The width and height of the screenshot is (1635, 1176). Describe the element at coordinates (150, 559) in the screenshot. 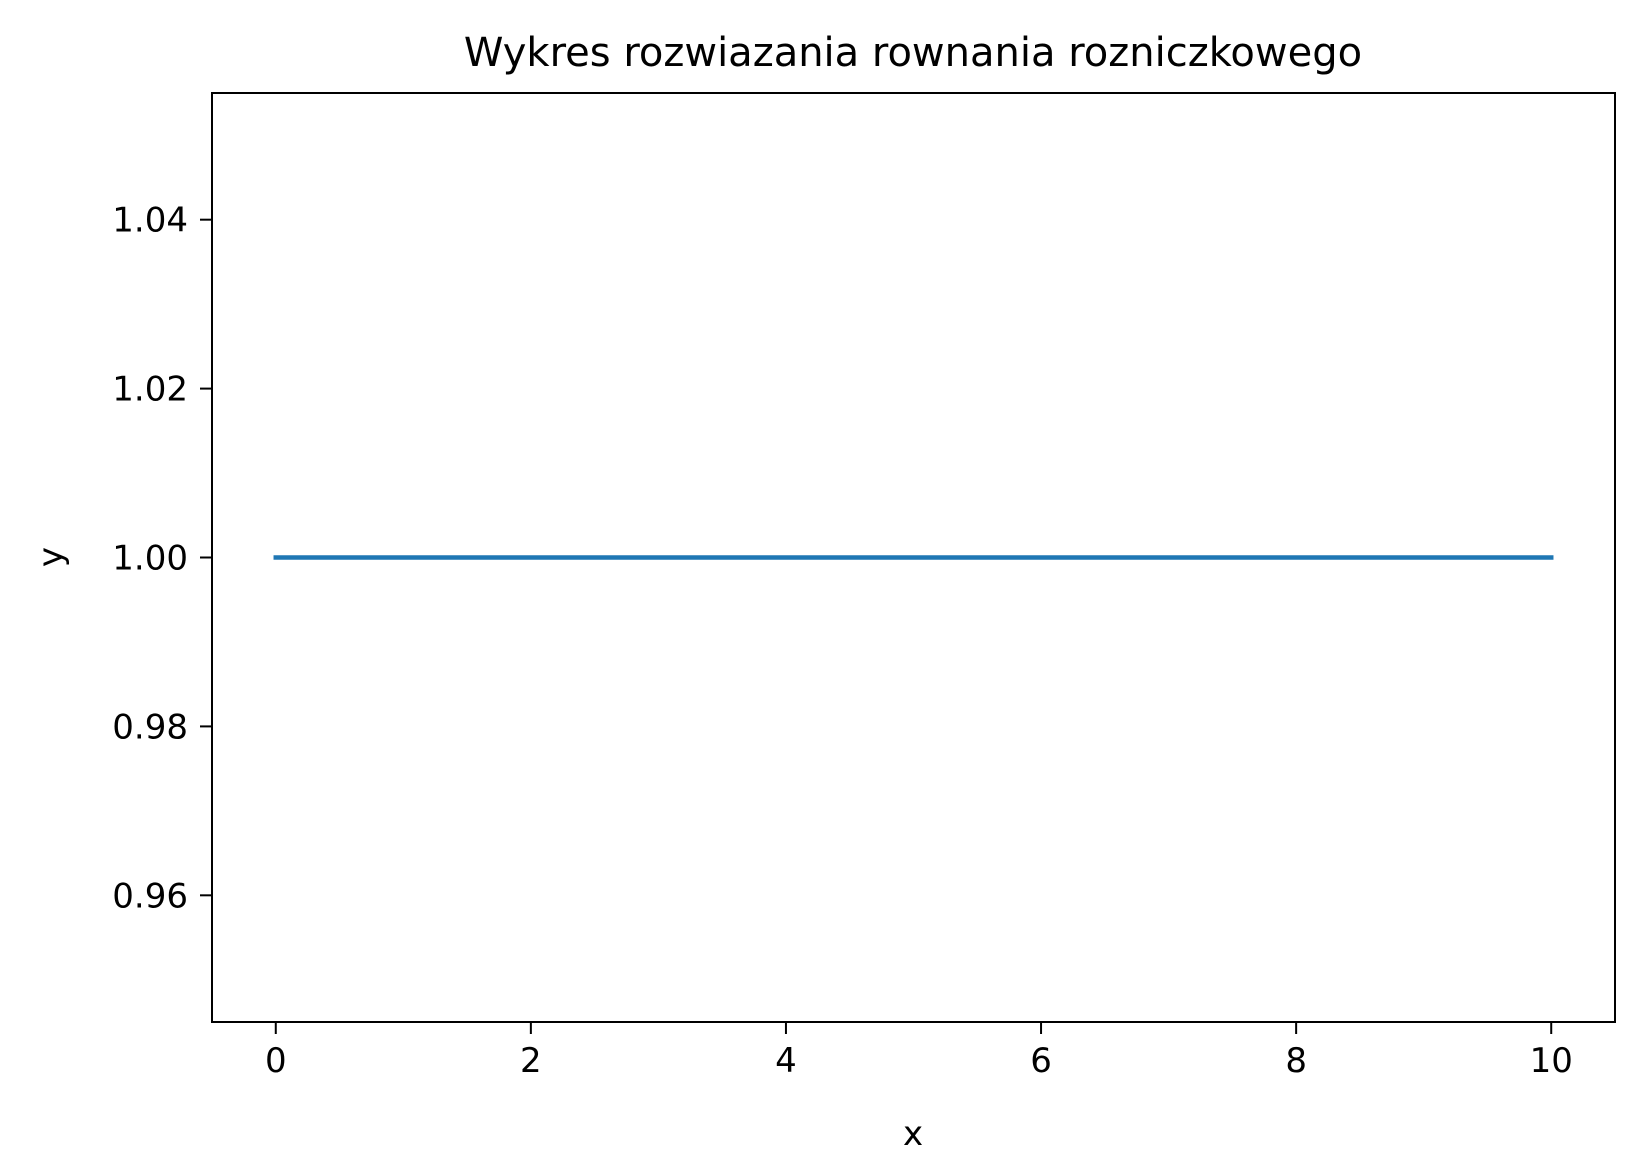

I see `y-tick-label: 1.00` at that location.